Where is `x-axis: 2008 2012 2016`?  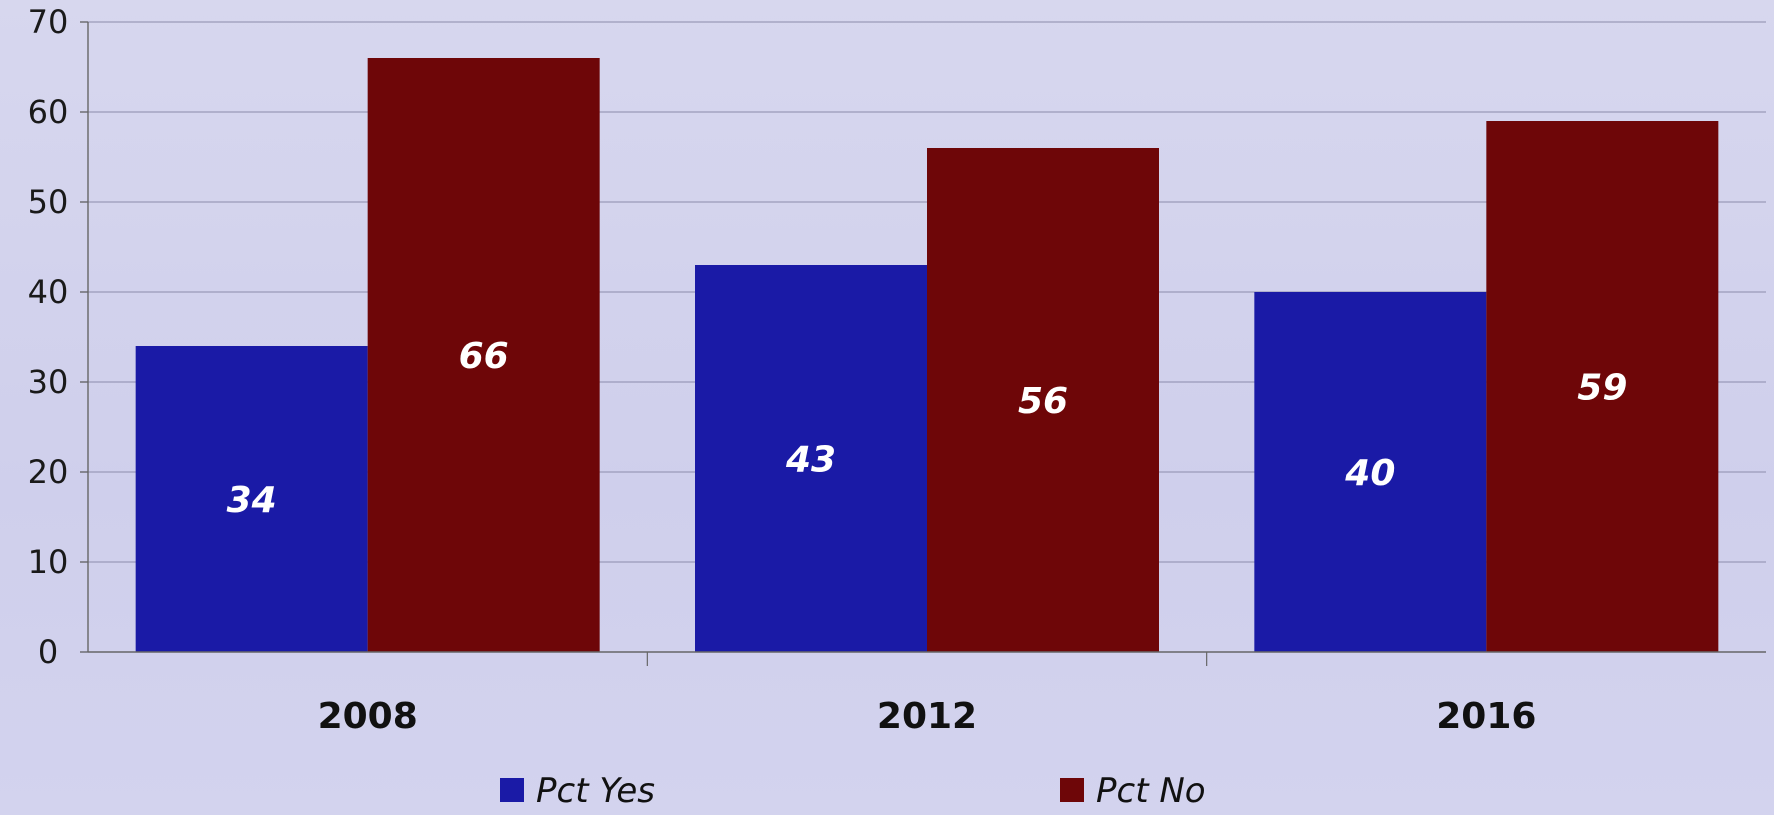
x-axis: 2008 2012 2016 is located at coordinates (927, 694).